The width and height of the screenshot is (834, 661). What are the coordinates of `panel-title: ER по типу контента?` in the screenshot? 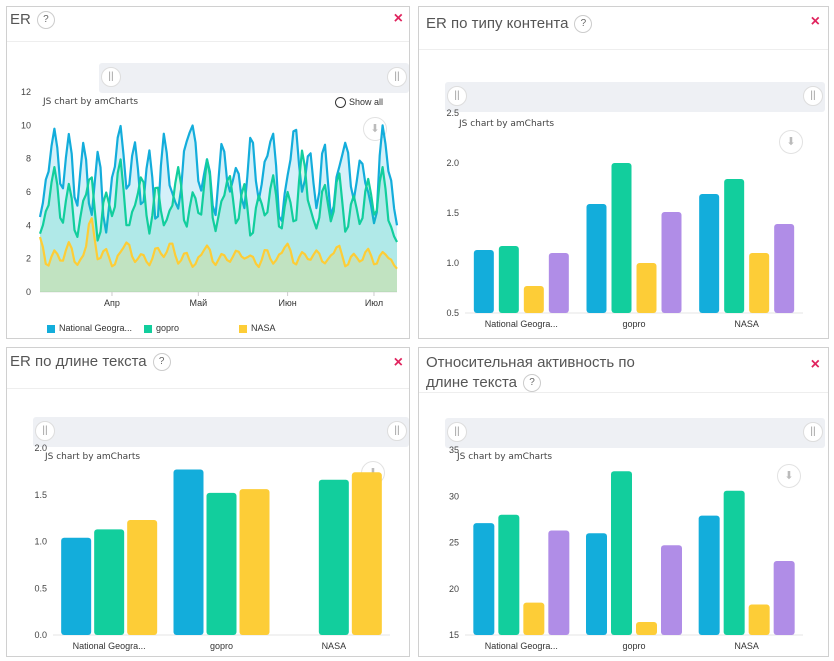 It's located at (509, 24).